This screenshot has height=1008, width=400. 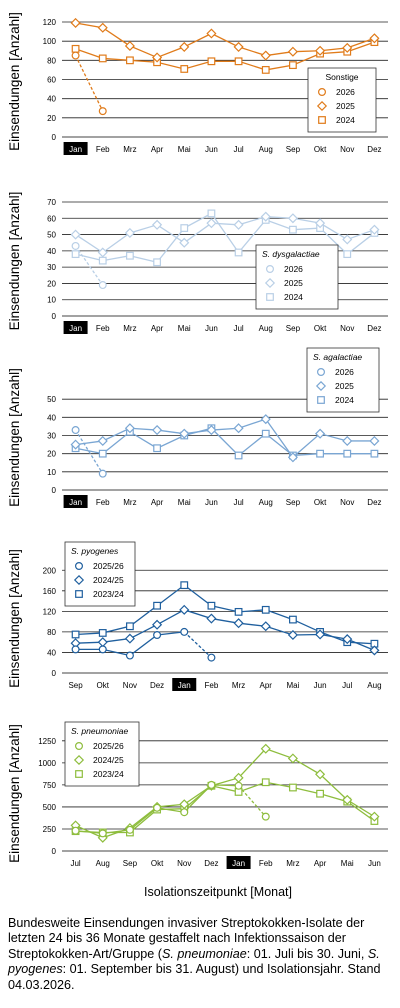 What do you see at coordinates (345, 92) in the screenshot?
I see `legend-label: 2026` at bounding box center [345, 92].